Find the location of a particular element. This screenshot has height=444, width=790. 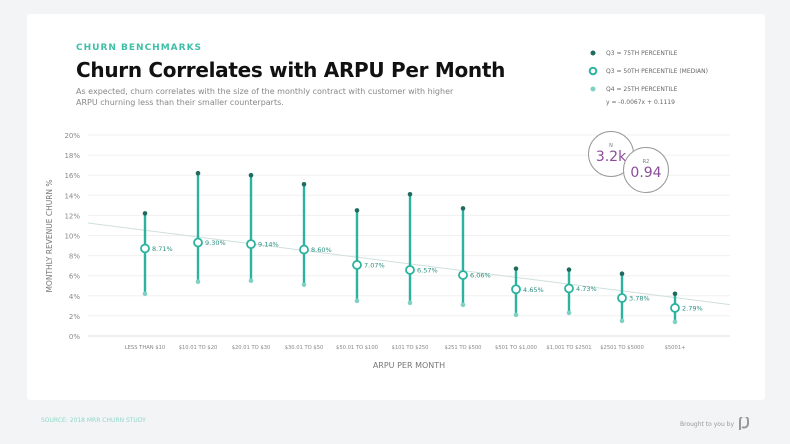

y-tick-label: 2% is located at coordinates (74, 317).